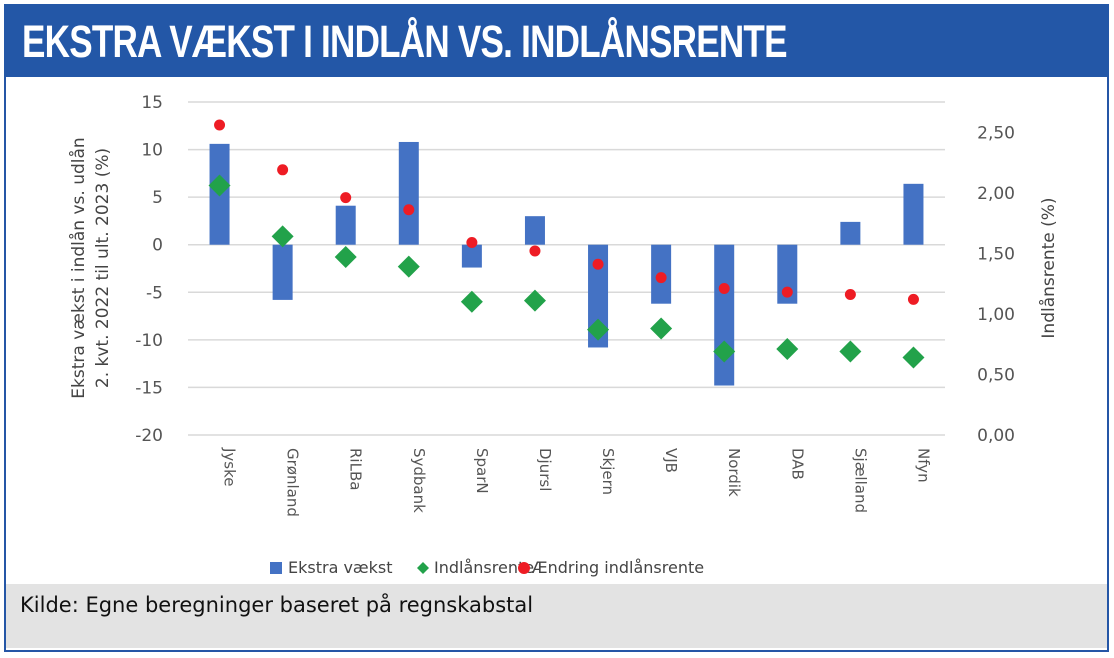  What do you see at coordinates (103, 268) in the screenshot?
I see `y-axis-label-line2: 2. kvt. 2022 til ult. 2023 (%)` at bounding box center [103, 268].